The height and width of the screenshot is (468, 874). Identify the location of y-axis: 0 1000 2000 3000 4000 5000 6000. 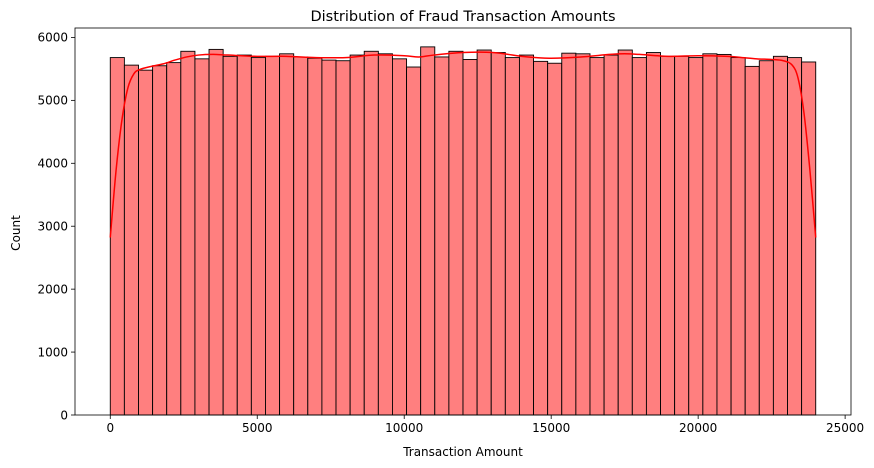
(56, 226).